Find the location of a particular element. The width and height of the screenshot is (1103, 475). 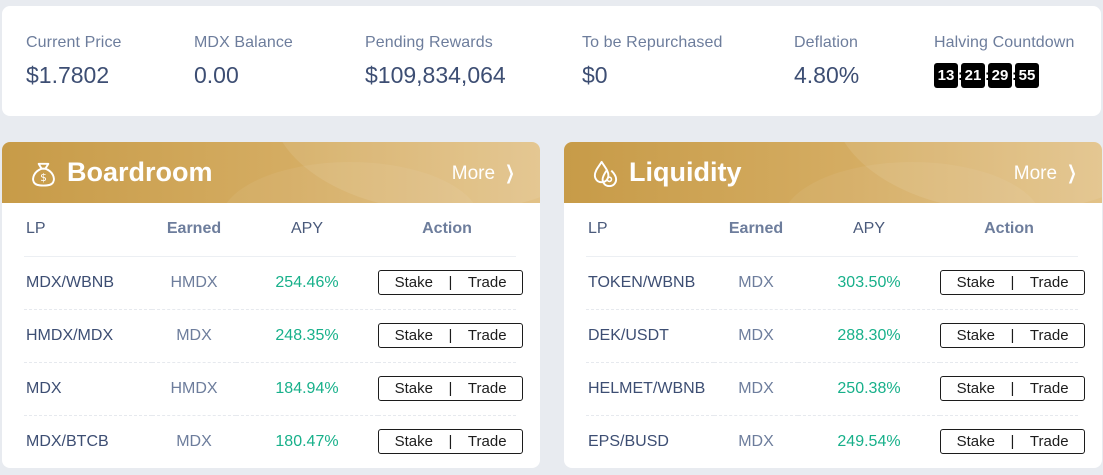

apy-value: 180.47% is located at coordinates (307, 441).